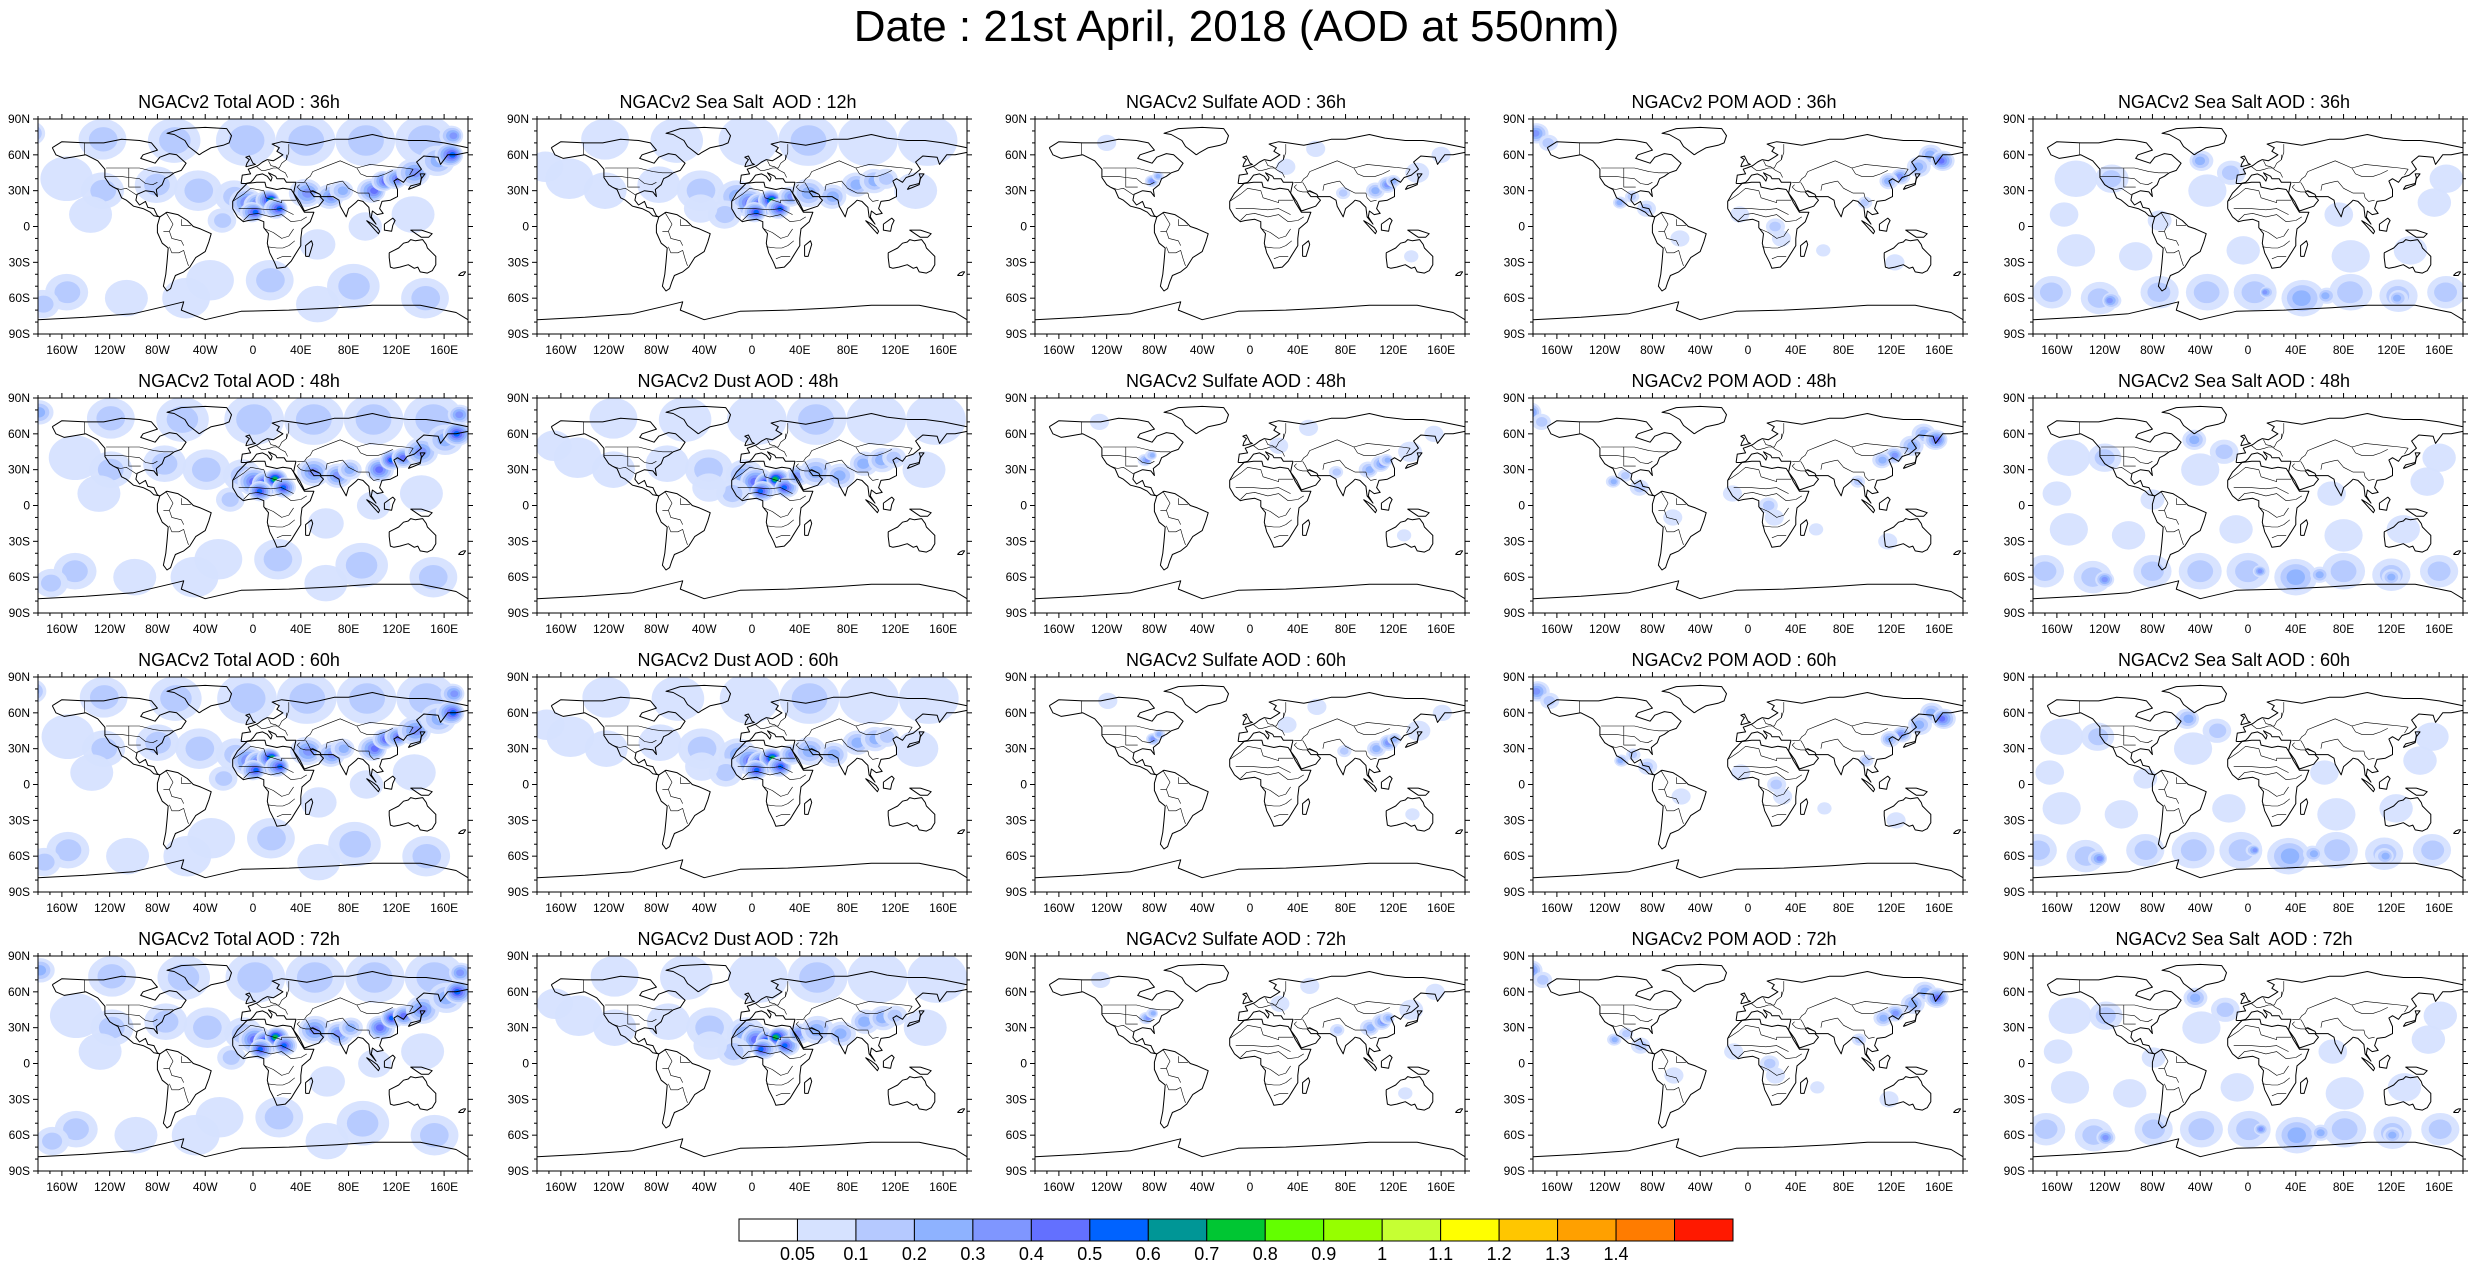 This screenshot has width=2473, height=1261. Describe the element at coordinates (239, 660) in the screenshot. I see `panel-title: NGACv2 Total AOD : 60h` at that location.